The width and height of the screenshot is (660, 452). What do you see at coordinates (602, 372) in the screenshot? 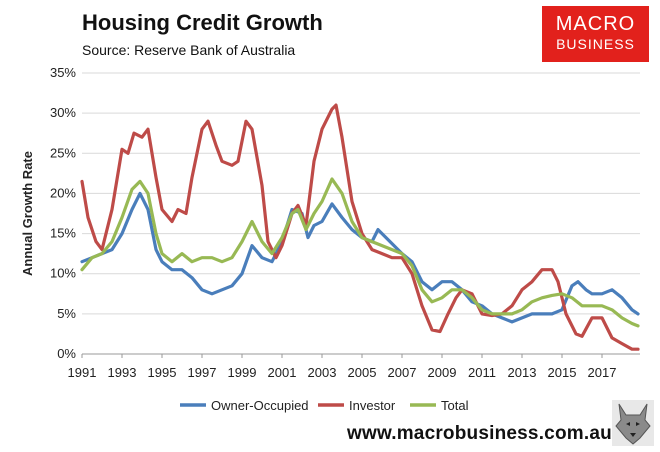
I see `x-tick-label: 2017` at bounding box center [602, 372].